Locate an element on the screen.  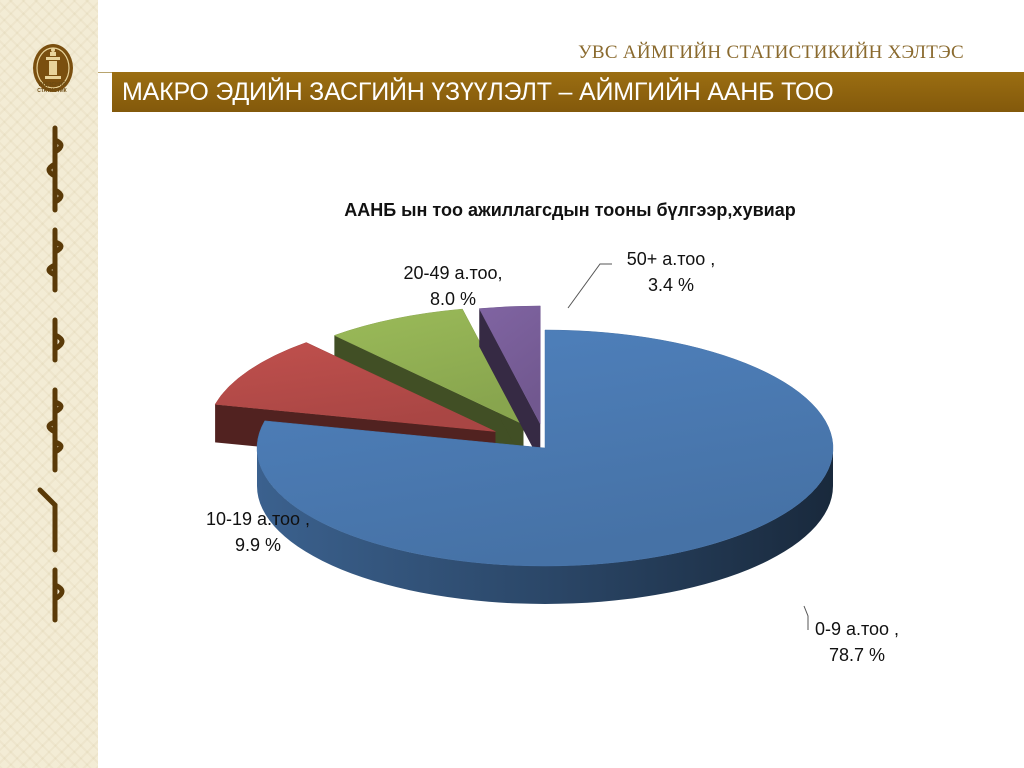
sidebar: ҮНДЭСНИЙ СТАТИСТИК is located at coordinates (49, 384).